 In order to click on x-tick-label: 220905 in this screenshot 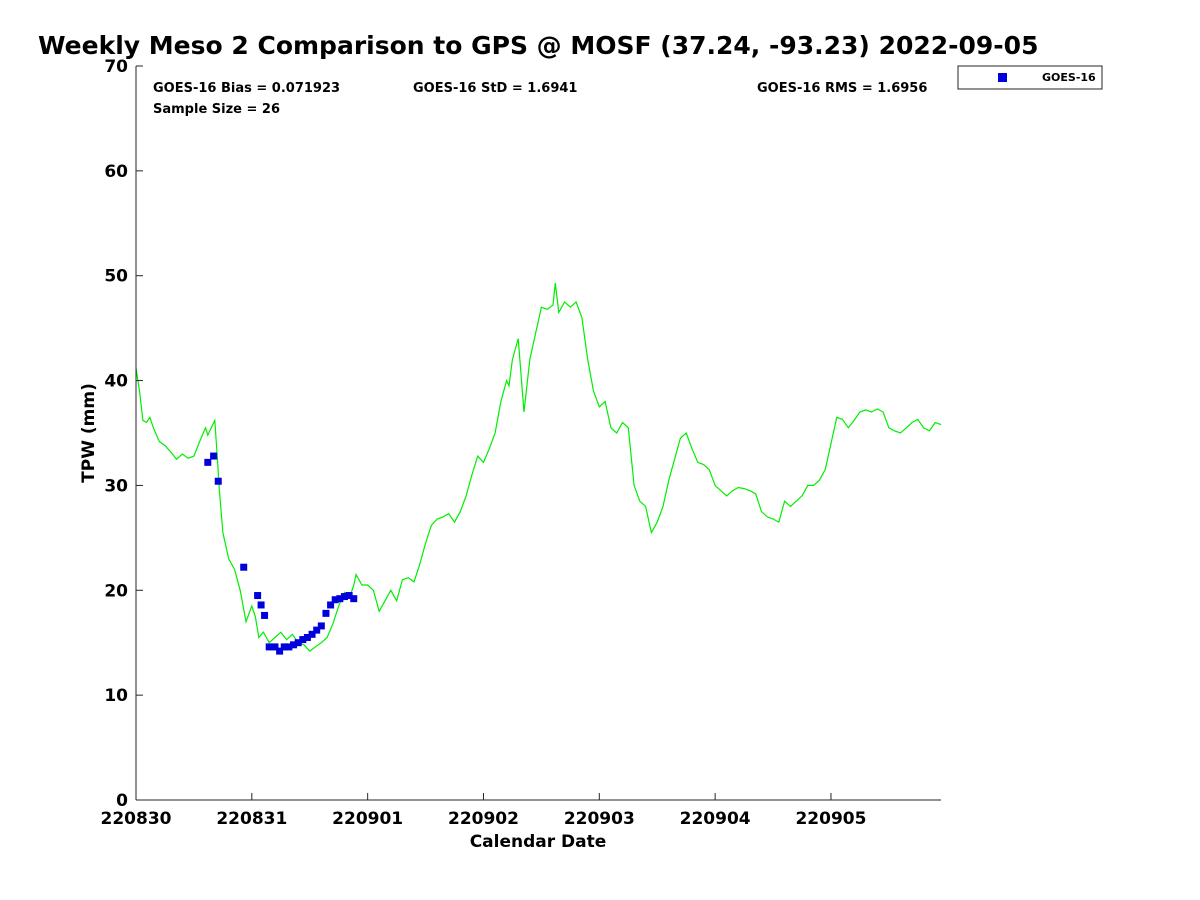, I will do `click(830, 819)`.